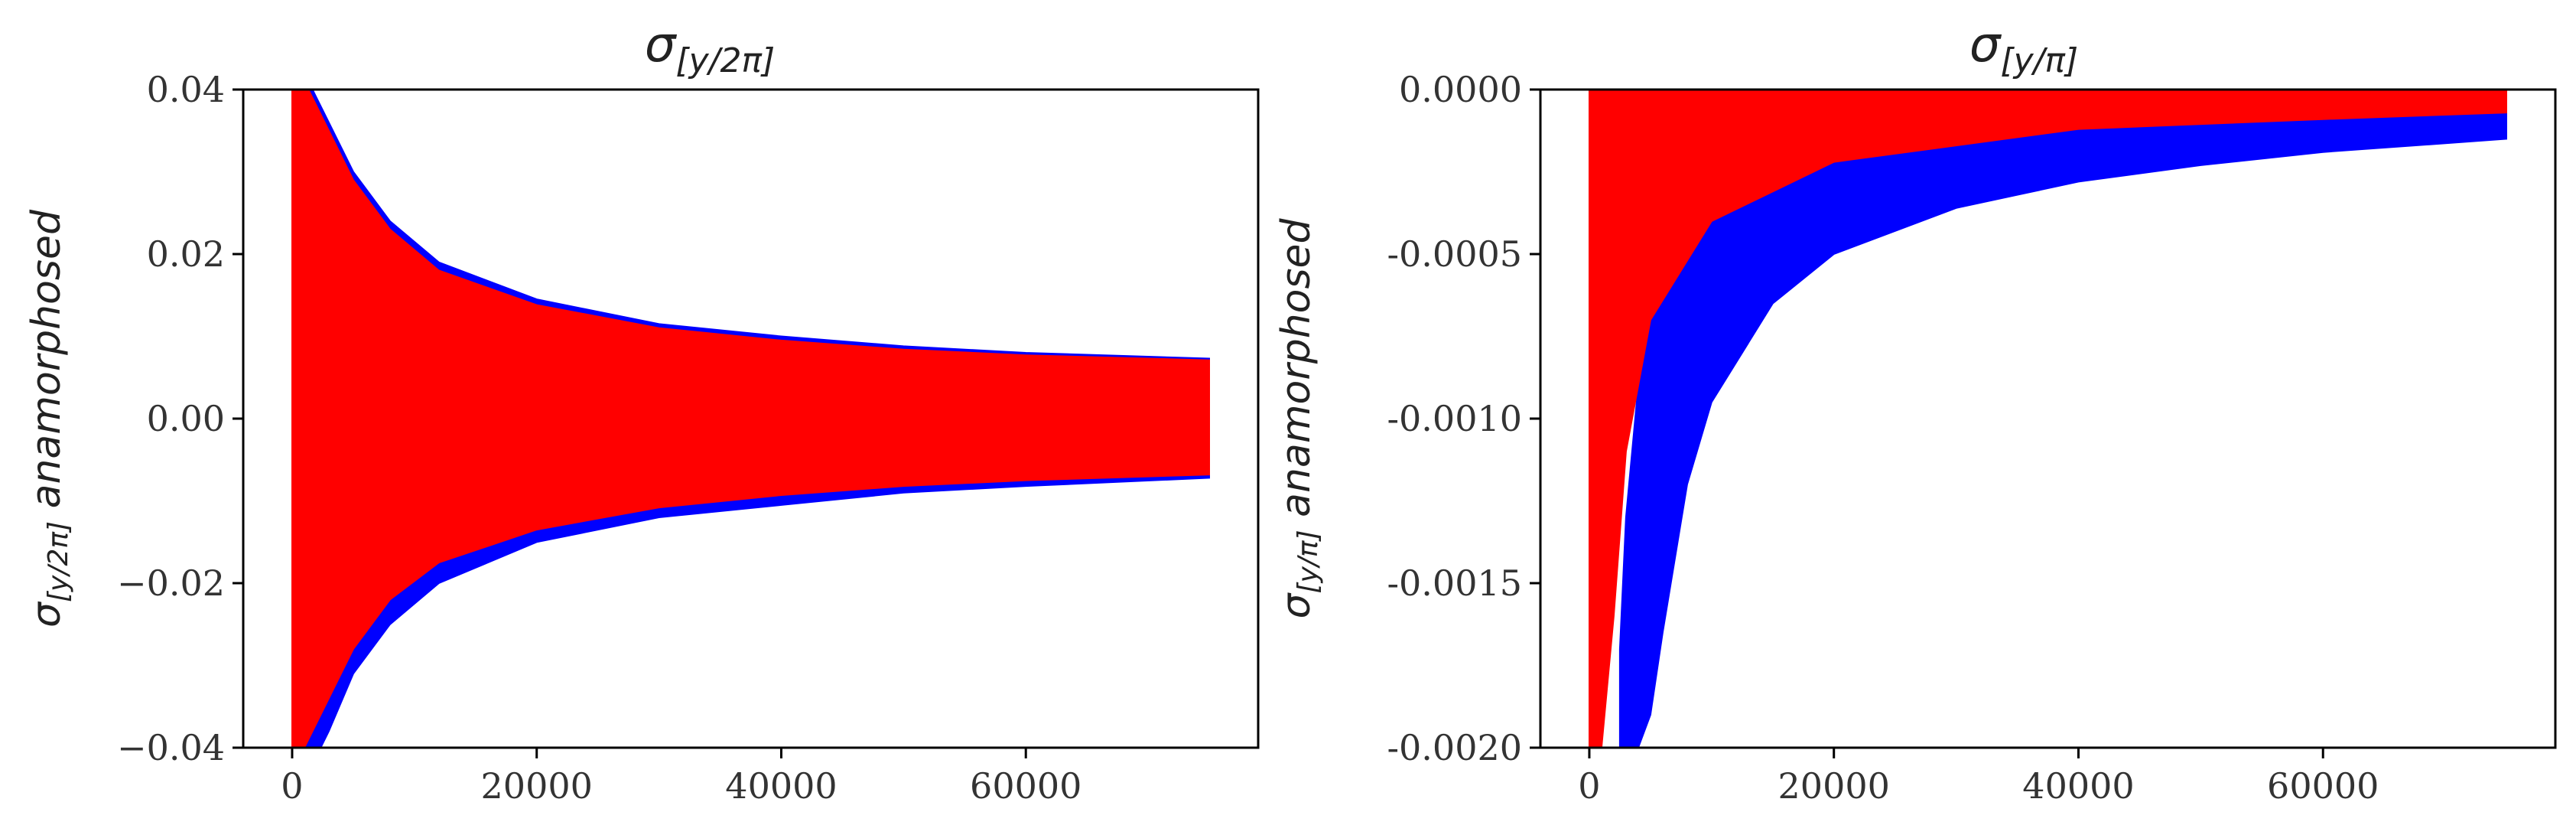 The image size is (2576, 838). What do you see at coordinates (58, 561) in the screenshot?
I see `left-ylabel-sub: [y/2π]` at bounding box center [58, 561].